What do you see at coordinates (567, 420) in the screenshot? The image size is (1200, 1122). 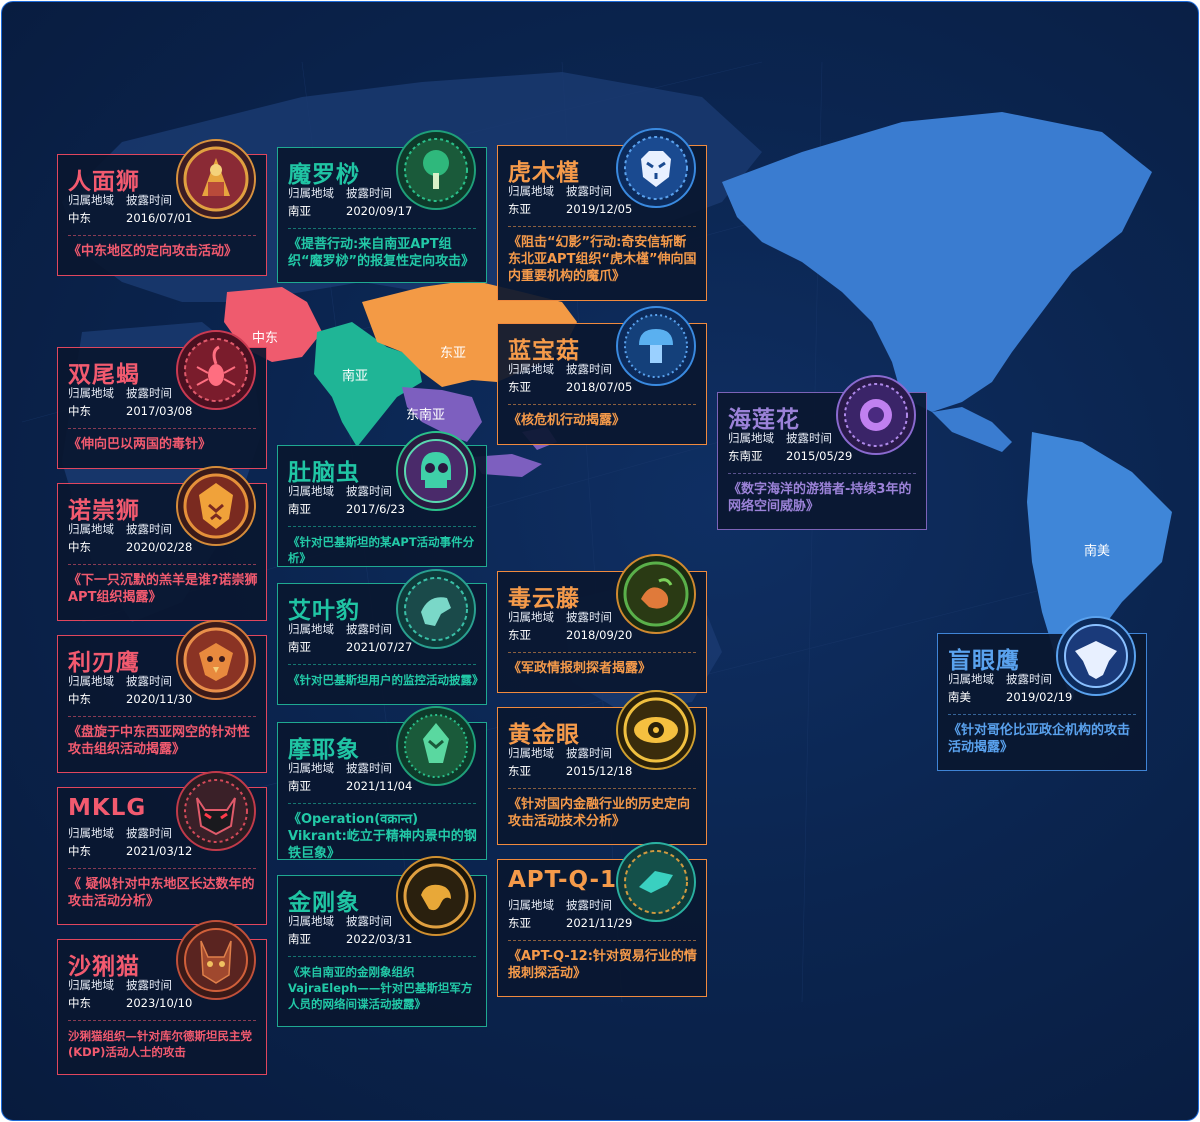 I see `card-report-link: 《核危机行动揭露》` at bounding box center [567, 420].